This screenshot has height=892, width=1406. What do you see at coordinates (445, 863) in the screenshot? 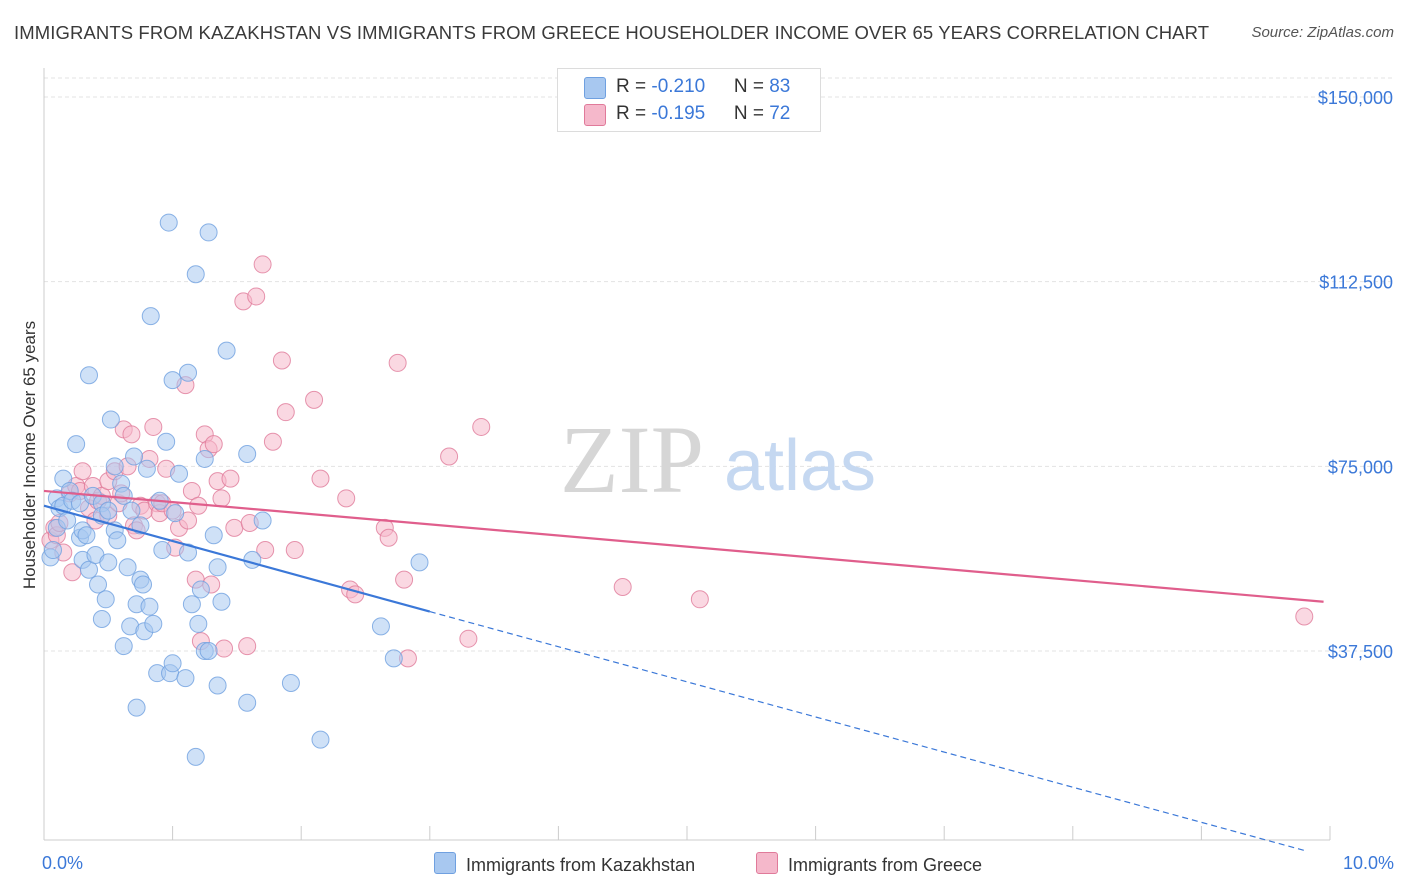
I see `bottom-legend-swatch-kazakhstan` at bounding box center [445, 863].